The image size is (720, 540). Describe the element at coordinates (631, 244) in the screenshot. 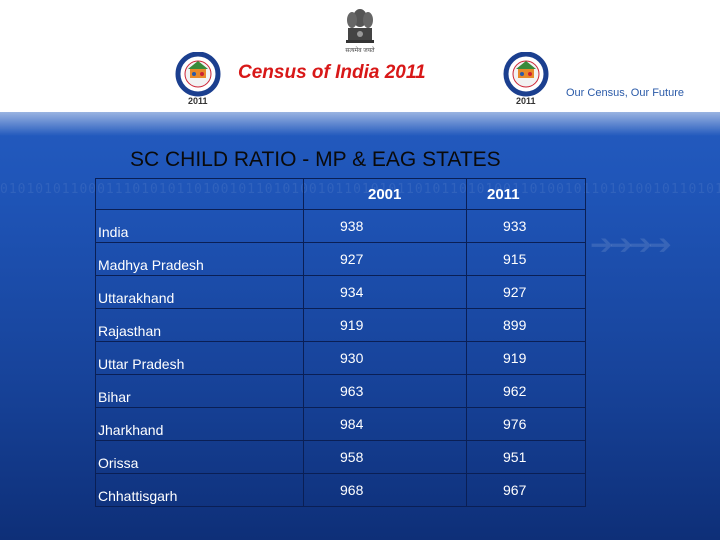

I see `arrow-decoration-icon: ➔➔➔➔` at that location.